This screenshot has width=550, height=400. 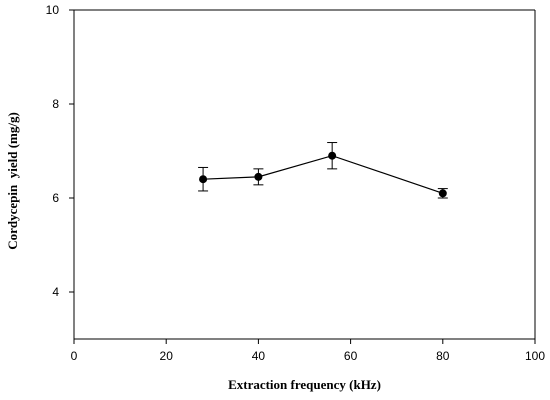 I want to click on x-axis-title: Extraction frequency (kHz), so click(x=304, y=384).